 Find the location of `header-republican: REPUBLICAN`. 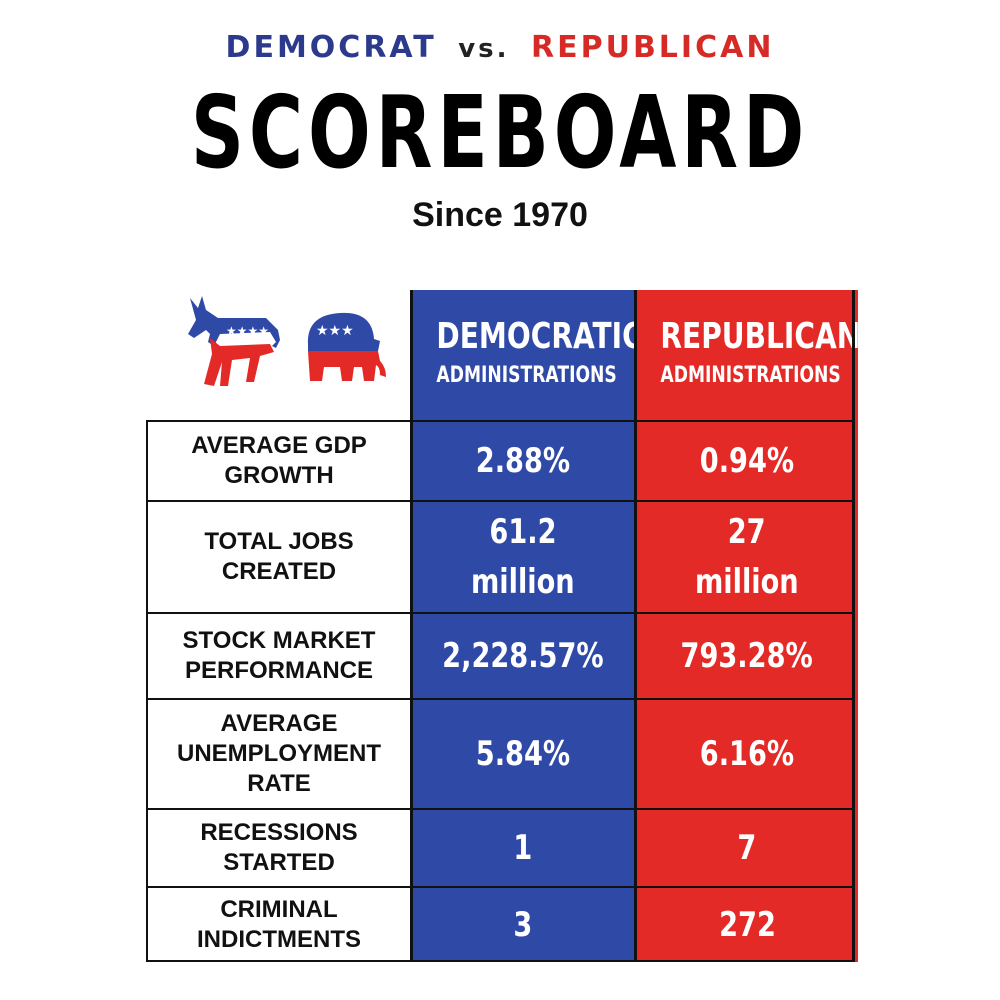

header-republican: REPUBLICAN is located at coordinates (653, 47).